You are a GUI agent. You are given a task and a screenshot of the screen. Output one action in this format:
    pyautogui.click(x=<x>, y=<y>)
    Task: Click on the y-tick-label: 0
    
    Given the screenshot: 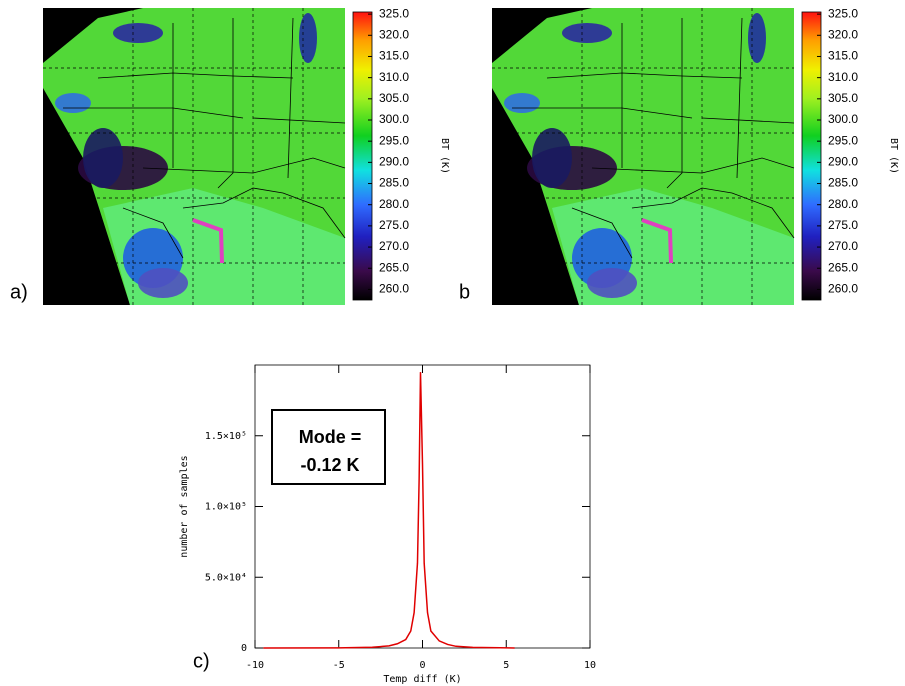 What is the action you would take?
    pyautogui.click(x=244, y=648)
    